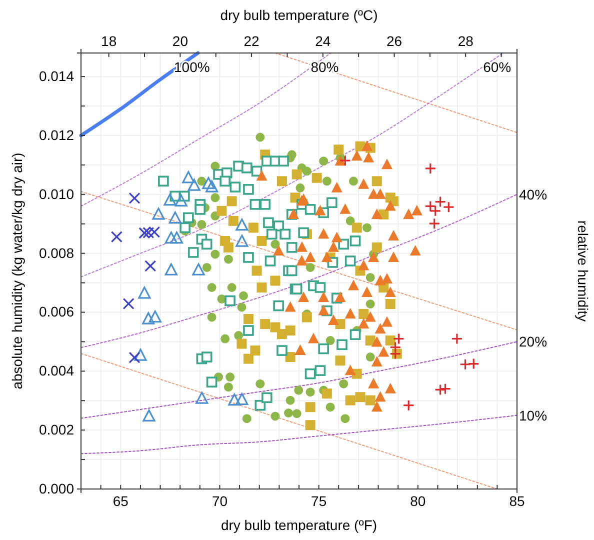  I want to click on y-tick-label: 0.004, so click(56, 370).